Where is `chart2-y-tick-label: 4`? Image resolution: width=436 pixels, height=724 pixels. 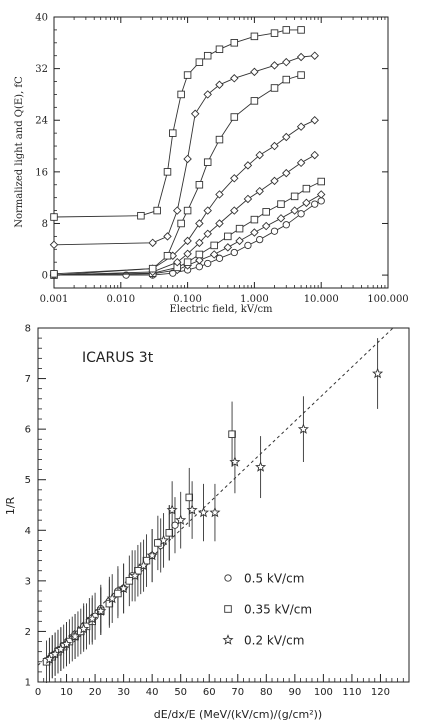 chart2-y-tick-label: 4 is located at coordinates (28, 531).